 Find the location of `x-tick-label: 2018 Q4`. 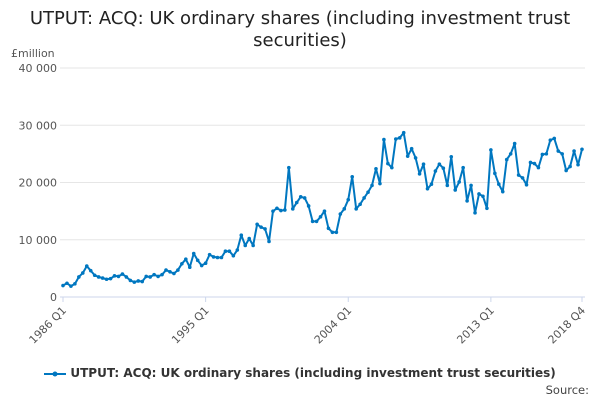

x-tick-label: 2018 Q4 is located at coordinates (567, 325).